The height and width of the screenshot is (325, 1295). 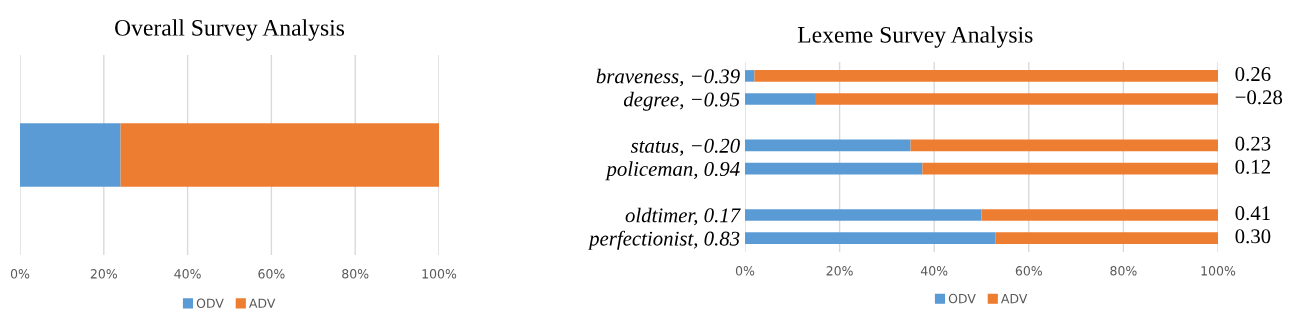 I want to click on chart-title: Lexeme Survey Analysis, so click(x=915, y=37).